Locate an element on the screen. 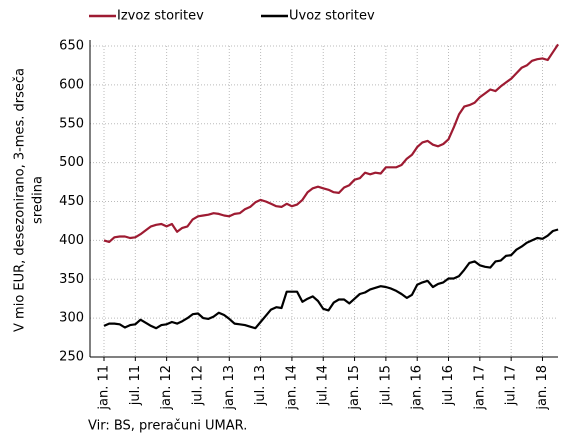 Image resolution: width=562 pixels, height=438 pixels. x-tick-label: jul. 15 is located at coordinates (385, 385).